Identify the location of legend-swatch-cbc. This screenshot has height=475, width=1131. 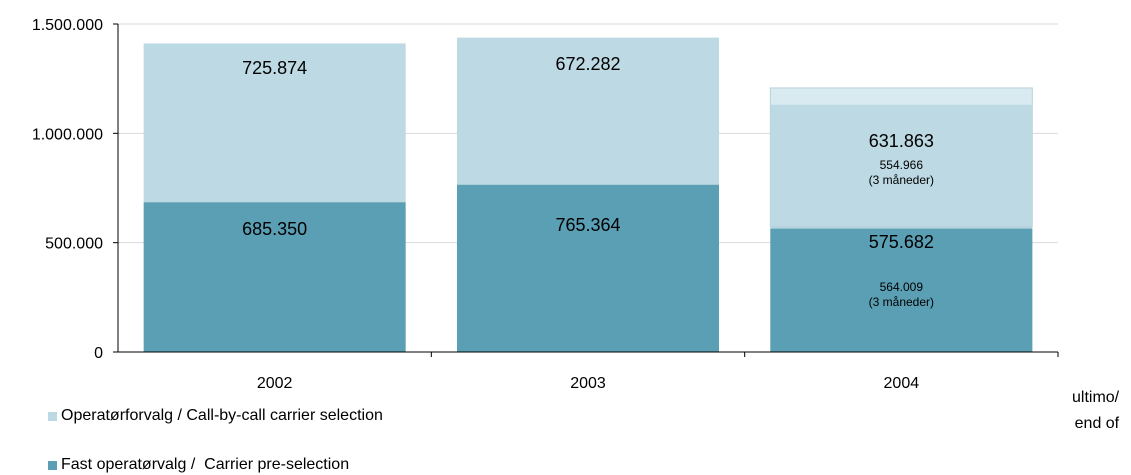
(52, 416).